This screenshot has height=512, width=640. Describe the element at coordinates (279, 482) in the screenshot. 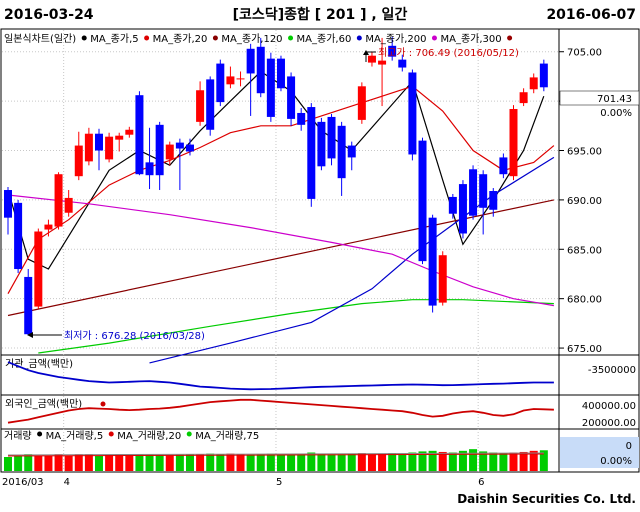

I see `x-tick-label: 5` at that location.